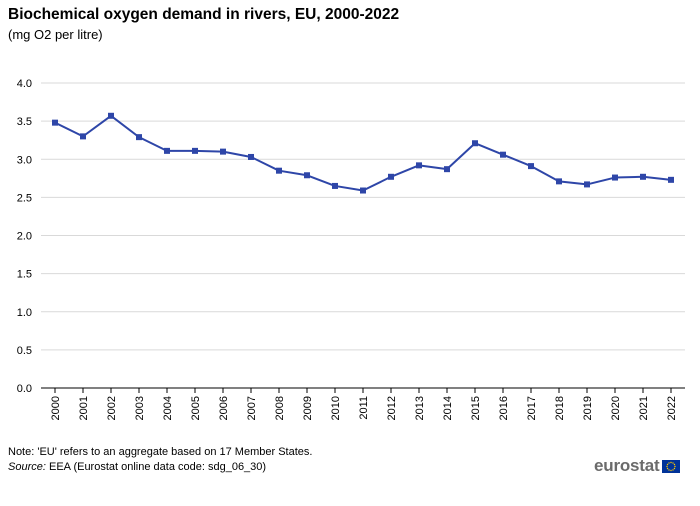 The image size is (700, 506). What do you see at coordinates (616, 408) in the screenshot?
I see `x-tick-label: 2020` at bounding box center [616, 408].